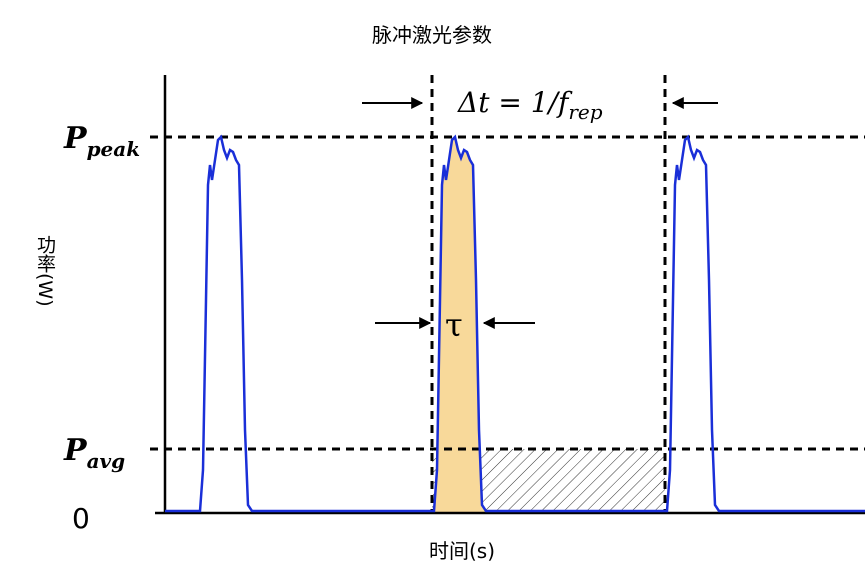  What do you see at coordinates (530, 105) in the screenshot?
I see `period-label: Δt = 1/frep` at bounding box center [530, 105].